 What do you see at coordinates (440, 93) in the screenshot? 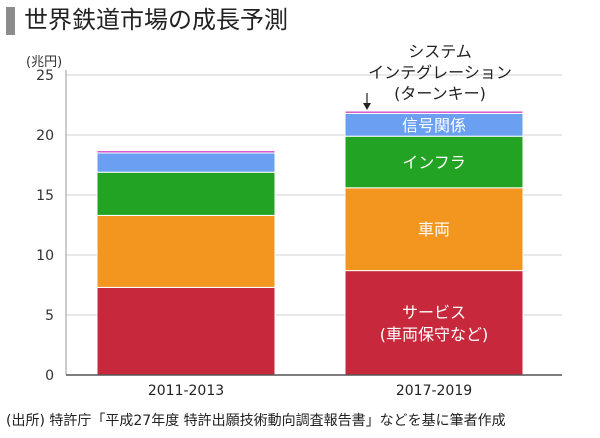
I see `annotation-label: (ターンキー)` at bounding box center [440, 93].